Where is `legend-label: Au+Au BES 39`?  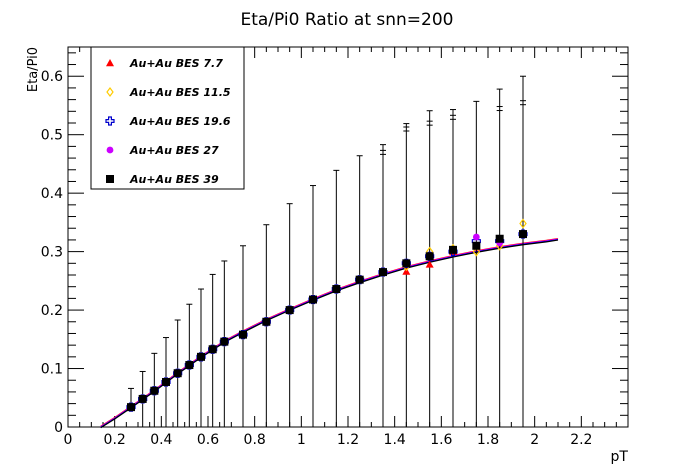 legend-label: Au+Au BES 39 is located at coordinates (174, 179).